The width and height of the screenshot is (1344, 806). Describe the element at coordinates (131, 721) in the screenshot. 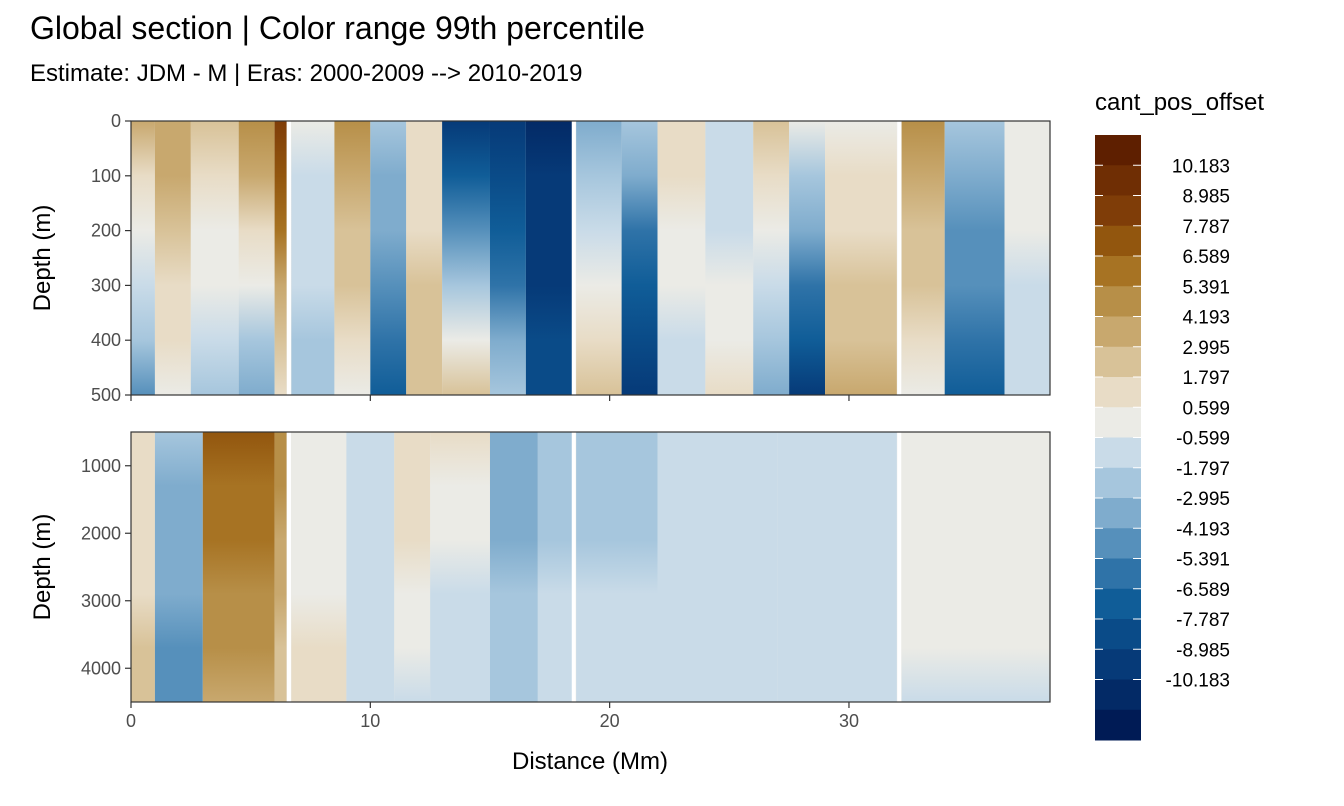

I see `x-tick-label: 0` at that location.